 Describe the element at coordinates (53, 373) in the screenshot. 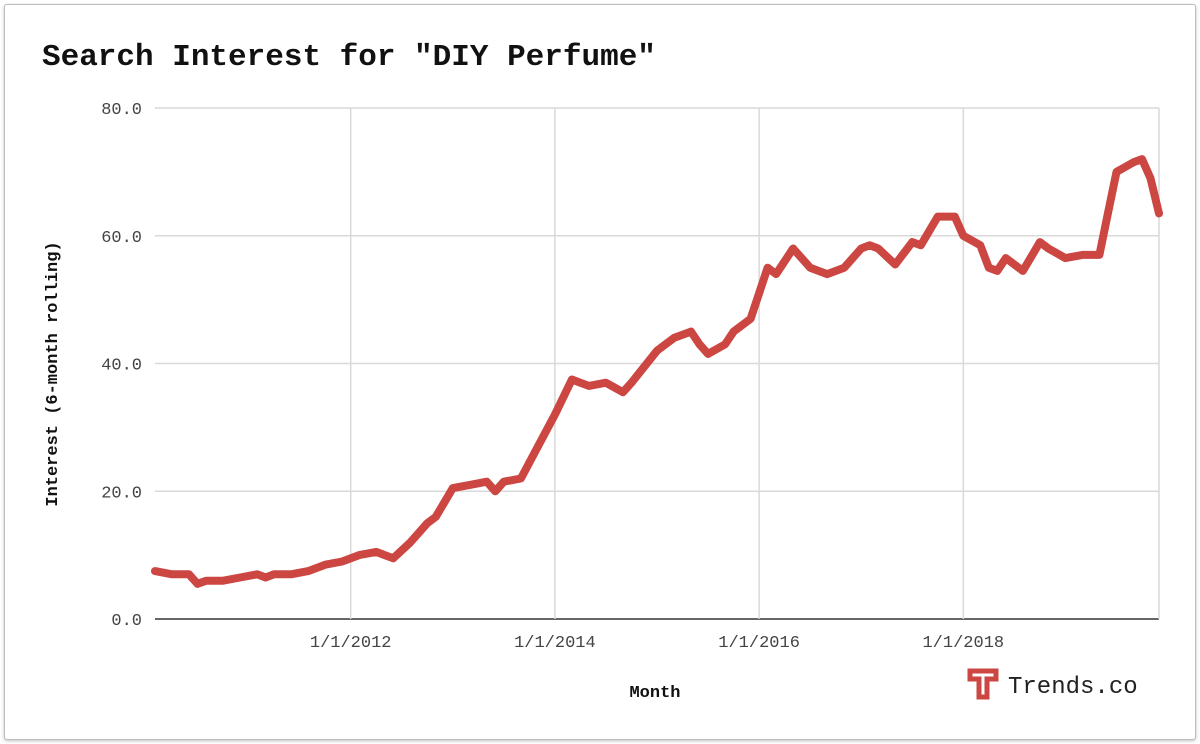

I see `y-axis-label: Interest (6-month rolling)` at that location.